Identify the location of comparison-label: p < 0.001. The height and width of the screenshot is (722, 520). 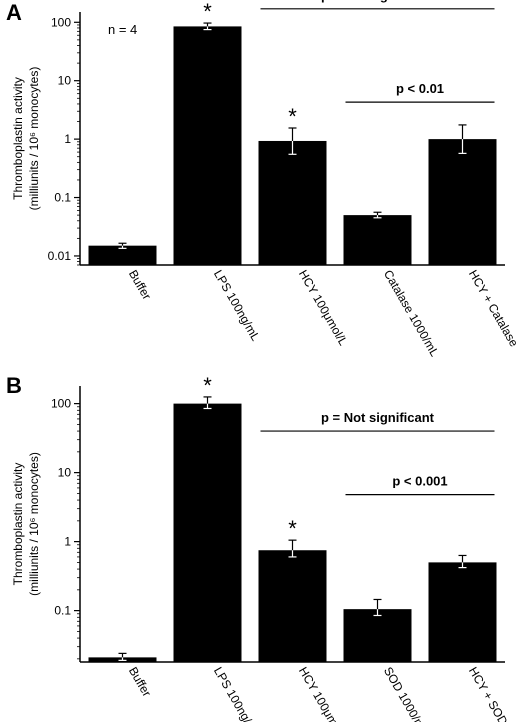
(419, 481).